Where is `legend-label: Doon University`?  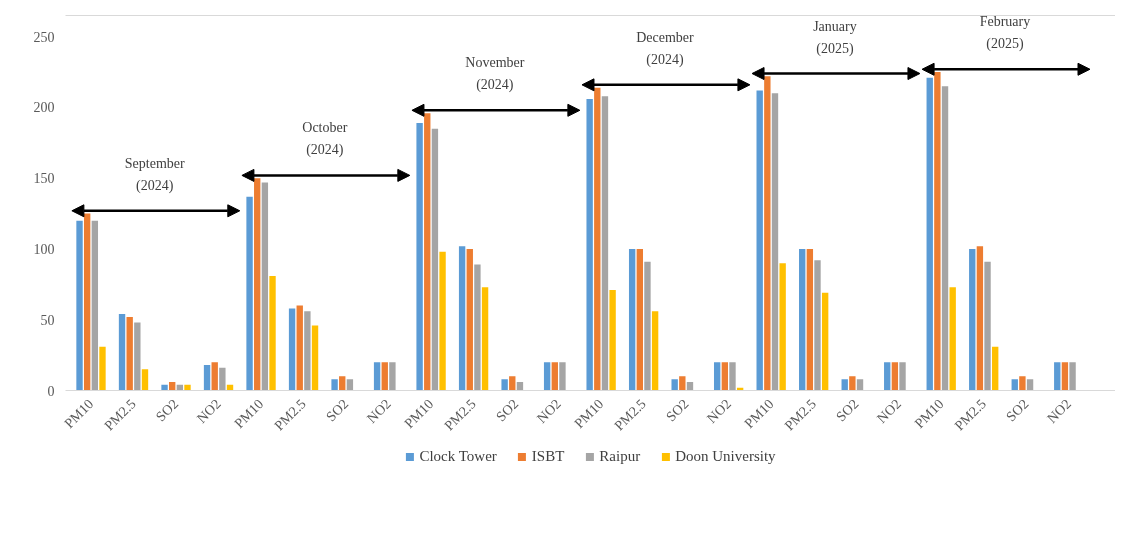
legend-label: Doon University is located at coordinates (725, 456).